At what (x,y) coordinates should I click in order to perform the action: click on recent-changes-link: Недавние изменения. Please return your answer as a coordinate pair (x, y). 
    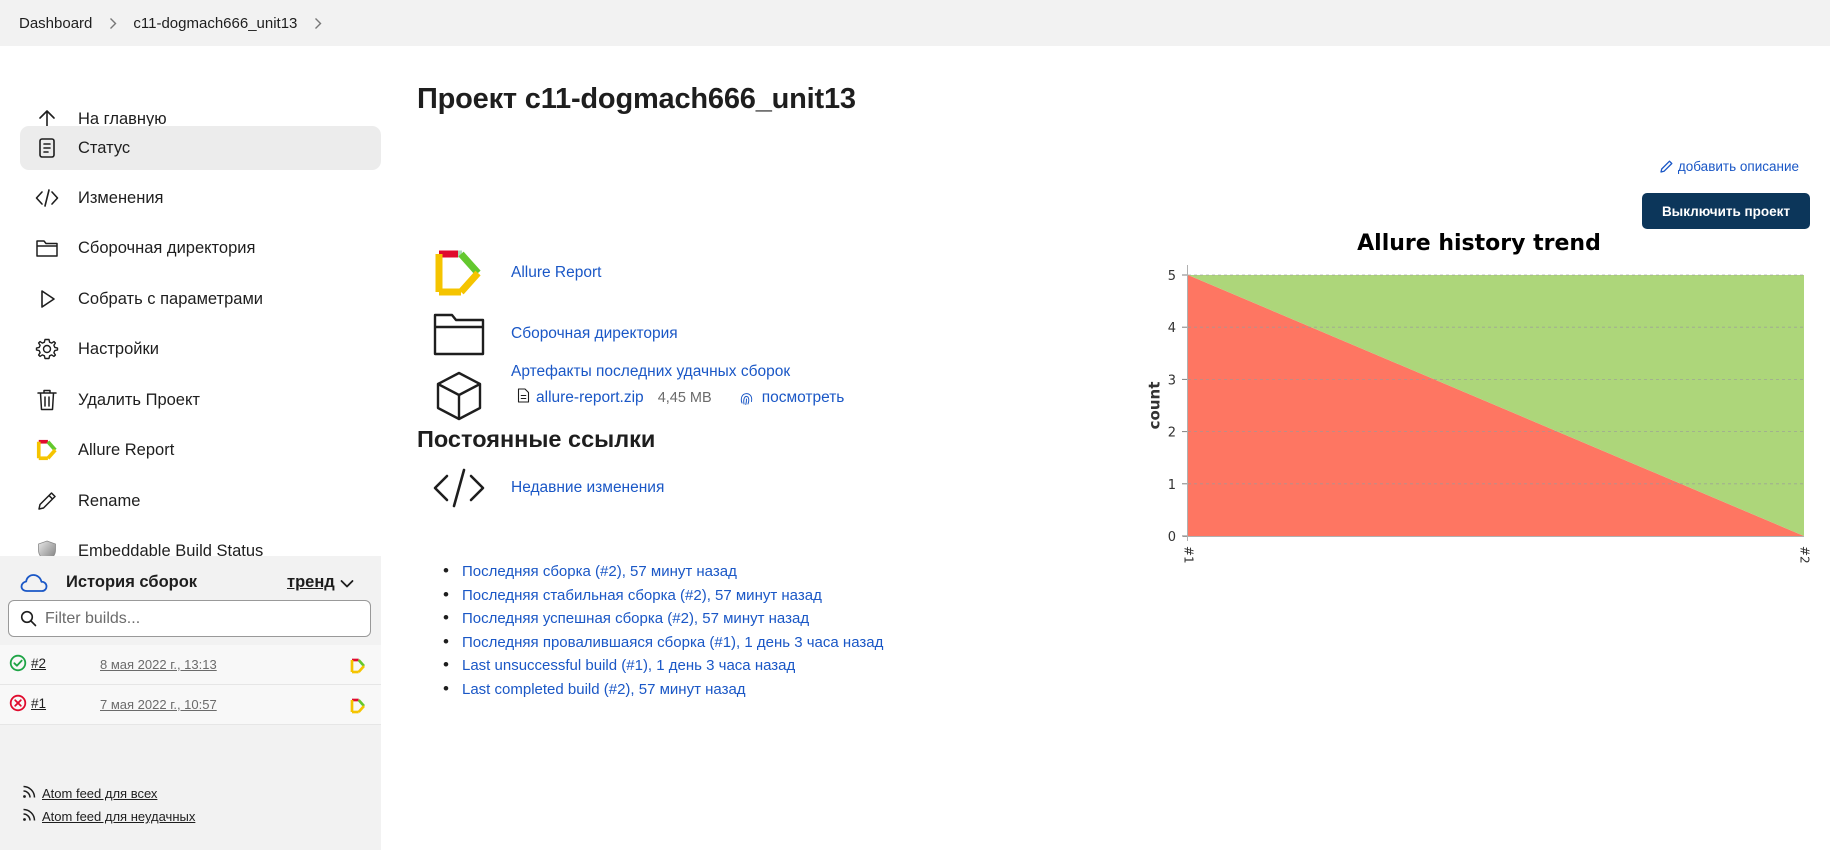
    Looking at the image, I should click on (588, 487).